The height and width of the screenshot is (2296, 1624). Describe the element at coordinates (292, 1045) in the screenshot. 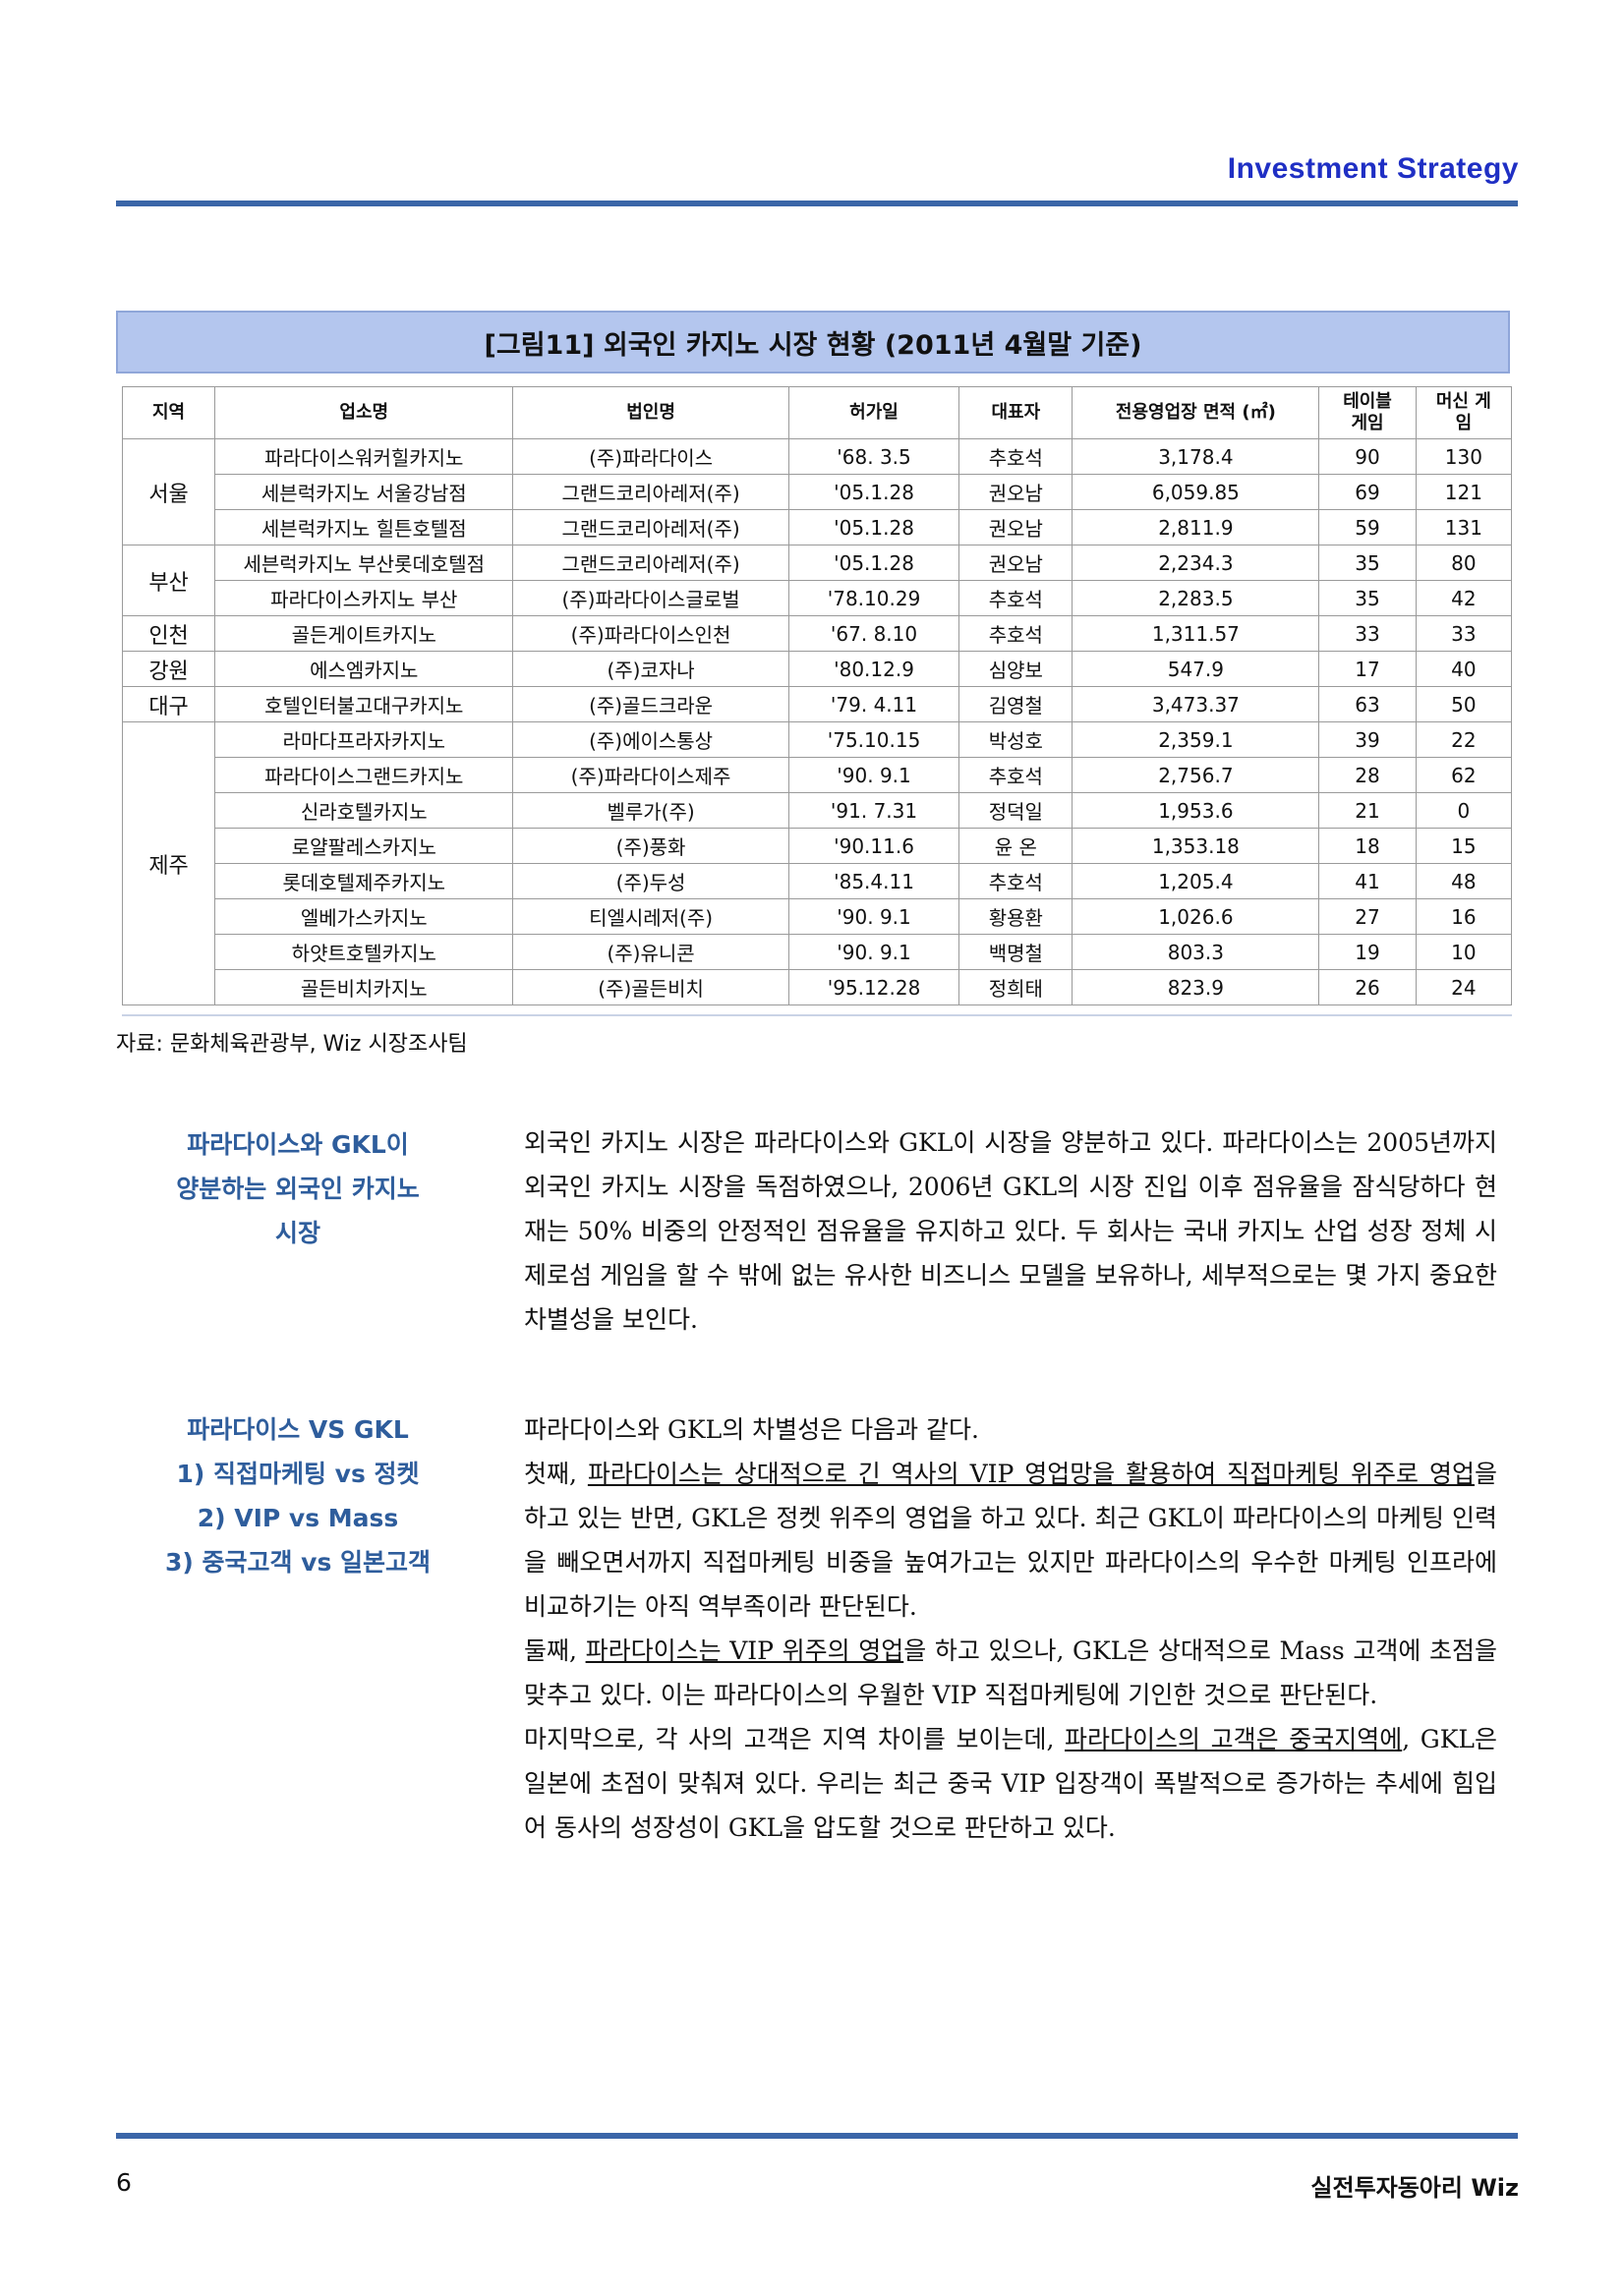

I see `source-note: 자료: 문화체육관광부, Wiz 시장조사팀` at that location.